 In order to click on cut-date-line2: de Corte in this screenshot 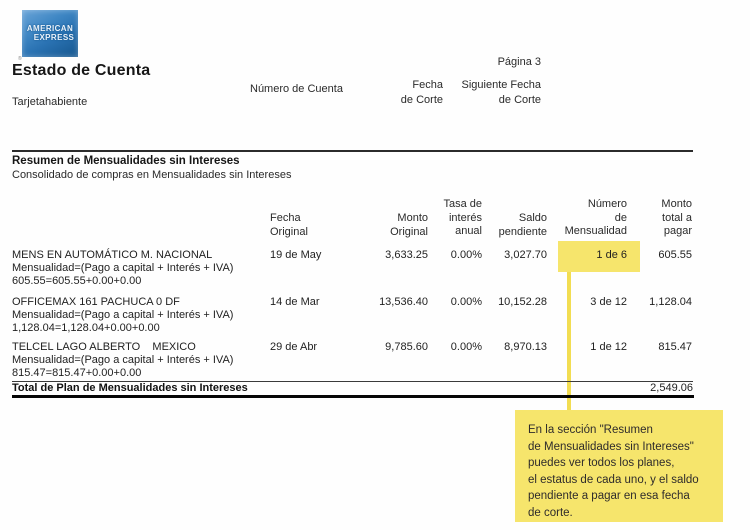, I will do `click(421, 100)`.